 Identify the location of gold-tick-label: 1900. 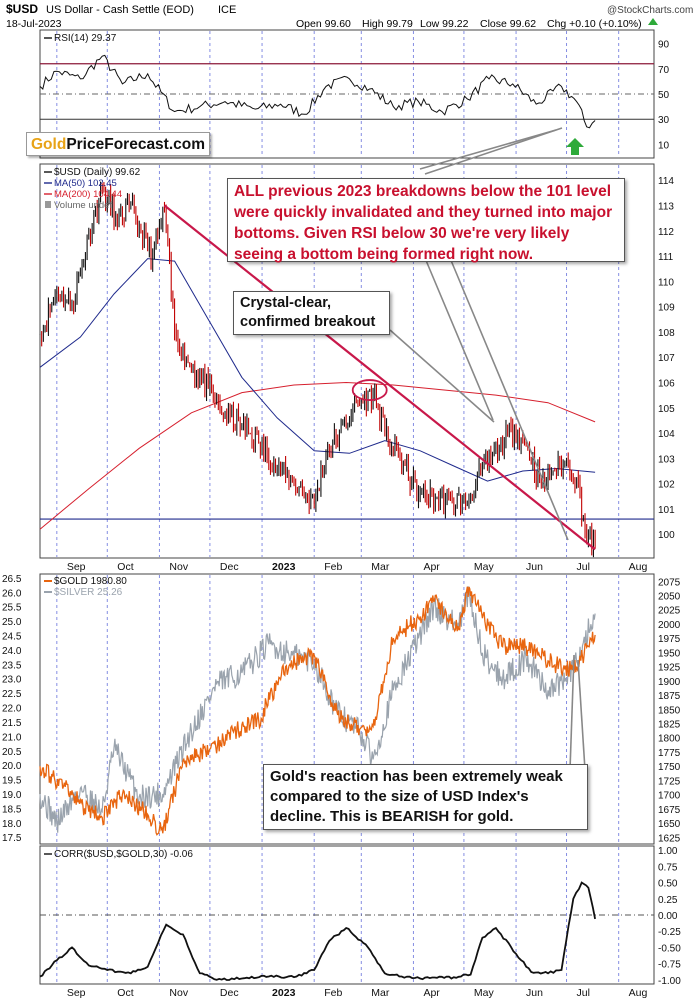
(669, 682).